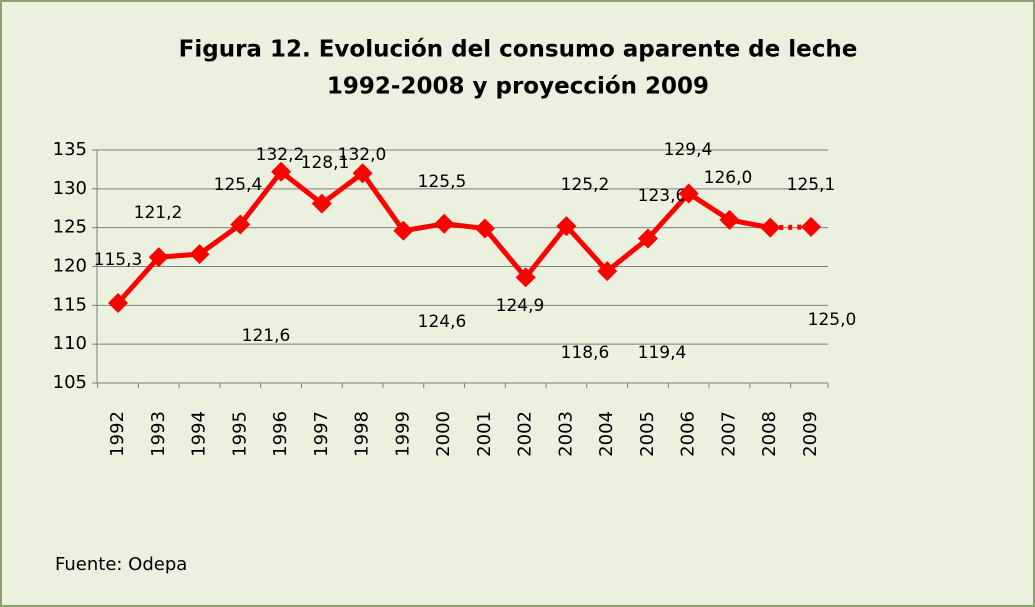 Image resolution: width=1035 pixels, height=607 pixels. What do you see at coordinates (118, 260) in the screenshot?
I see `data-label: 115,3` at bounding box center [118, 260].